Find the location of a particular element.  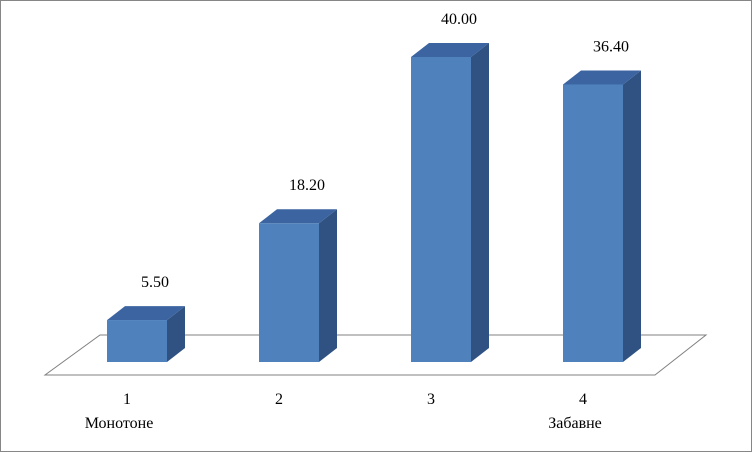

x-tick-label: 3 is located at coordinates (431, 399).